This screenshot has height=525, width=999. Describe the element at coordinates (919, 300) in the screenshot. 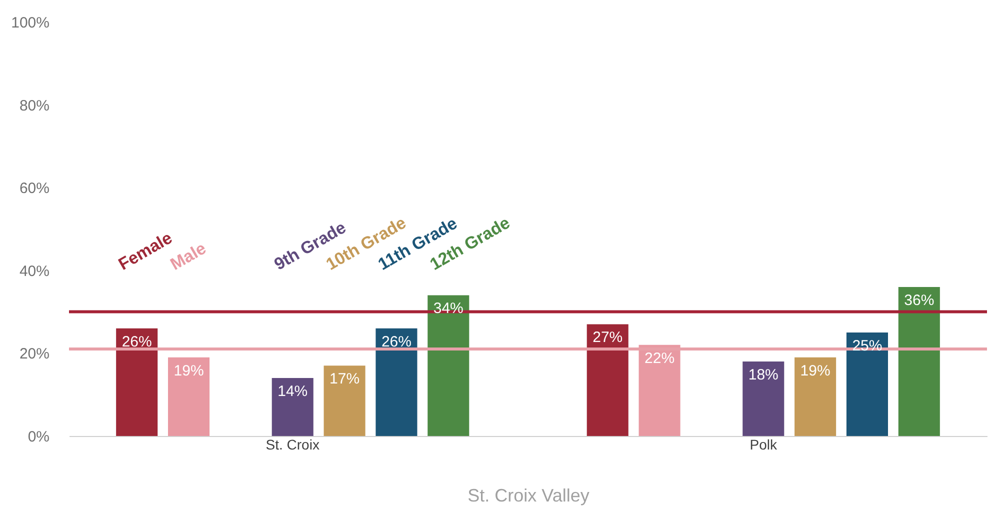

I see `data-label: 36%` at that location.